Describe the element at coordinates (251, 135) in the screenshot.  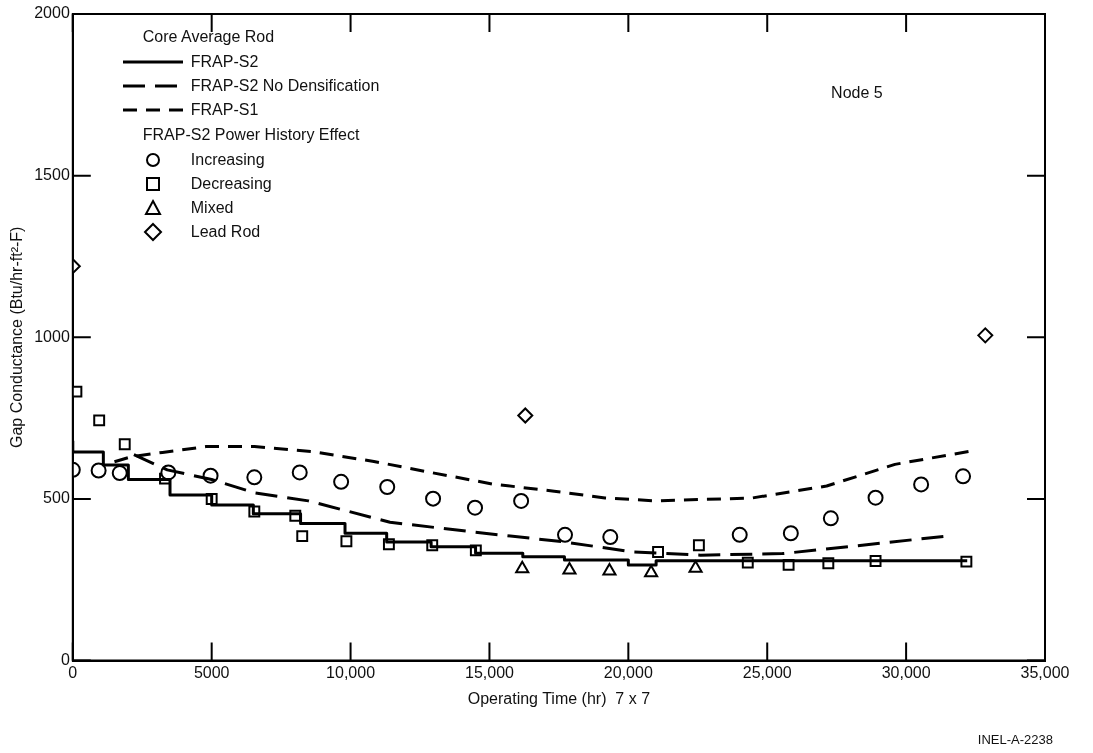
I see `annotation: FRAP-S2 Power History Effect` at that location.